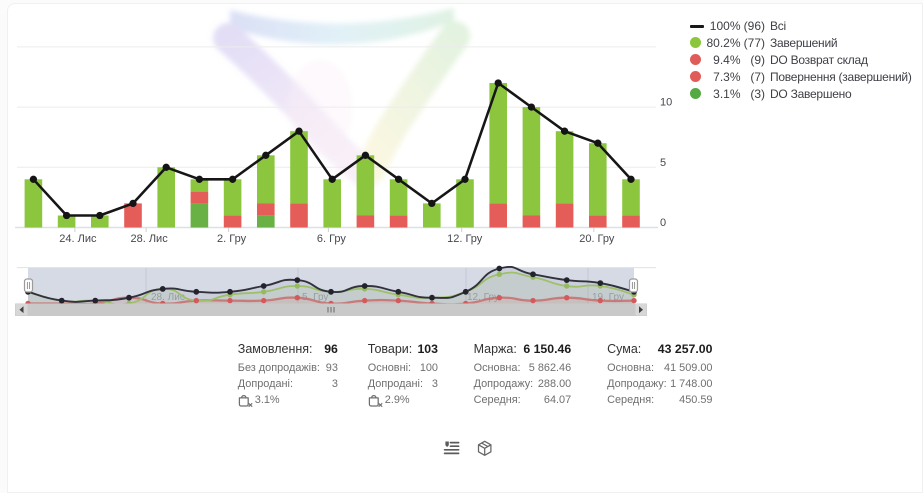  Describe the element at coordinates (315, 297) in the screenshot. I see `svg-text: 5. Гру` at that location.